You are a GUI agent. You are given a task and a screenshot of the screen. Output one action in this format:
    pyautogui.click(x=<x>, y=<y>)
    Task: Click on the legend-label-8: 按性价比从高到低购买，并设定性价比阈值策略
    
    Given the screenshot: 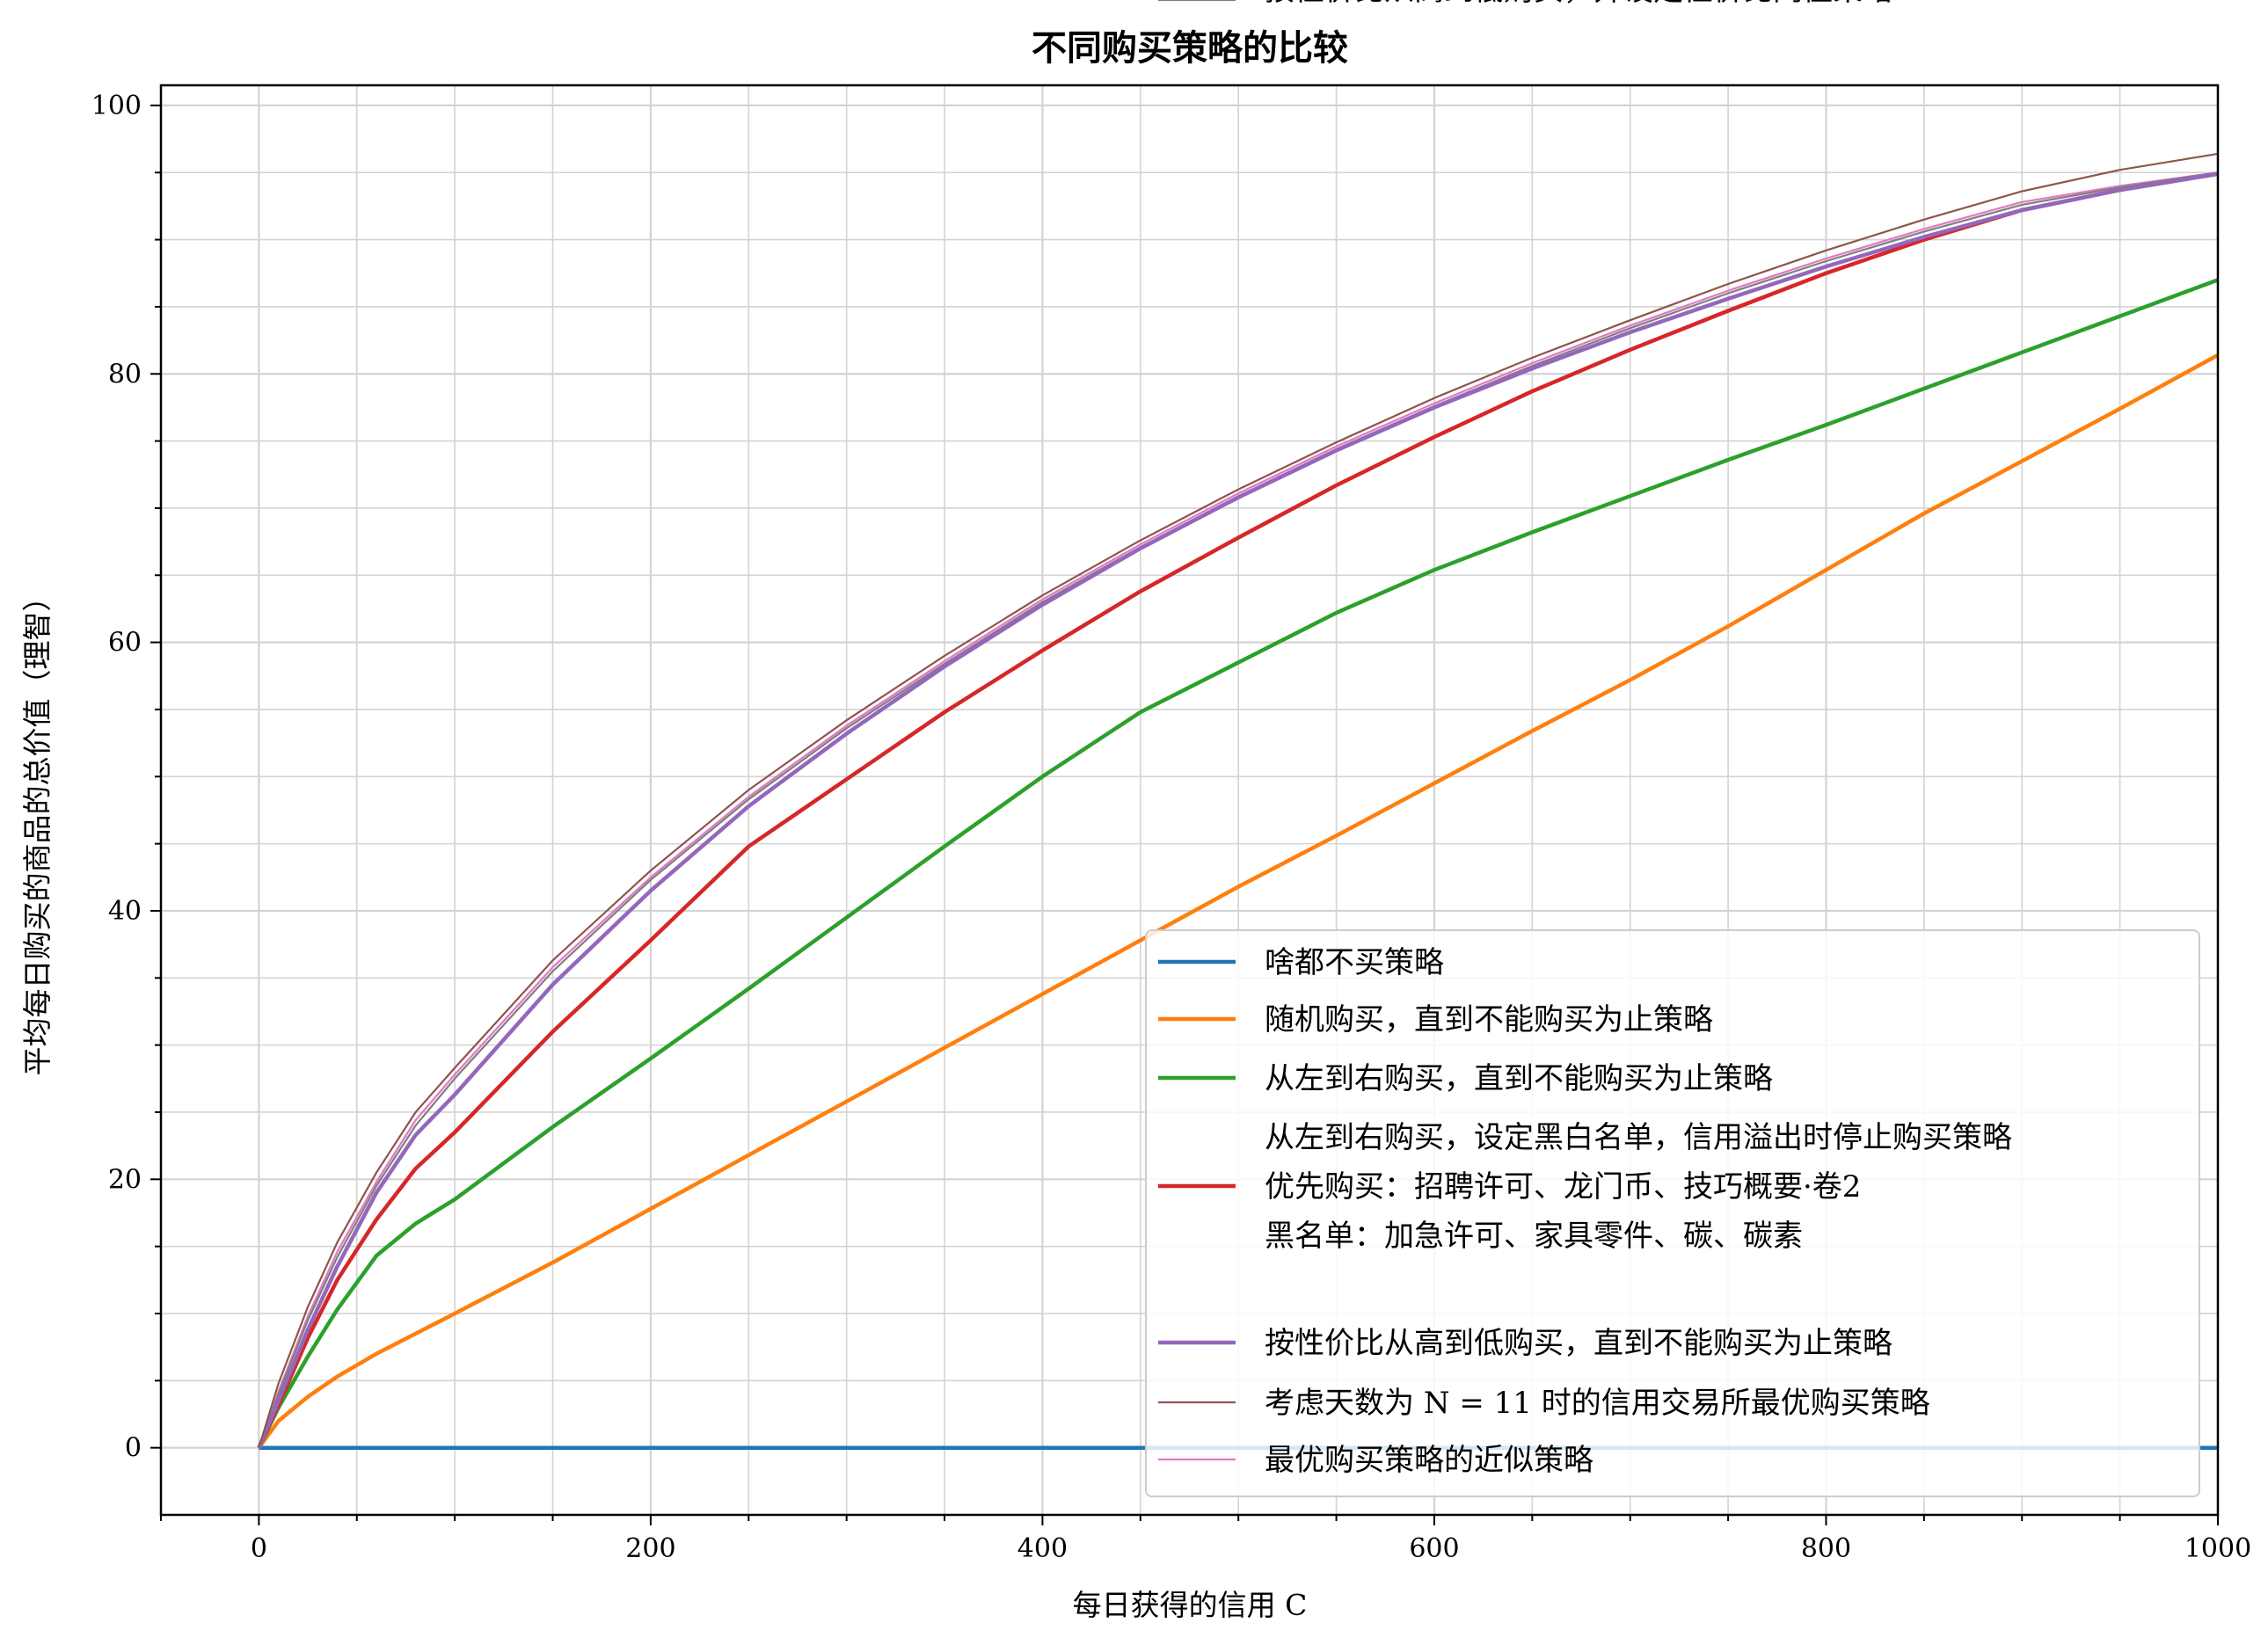 What is the action you would take?
    pyautogui.click(x=1578, y=4)
    